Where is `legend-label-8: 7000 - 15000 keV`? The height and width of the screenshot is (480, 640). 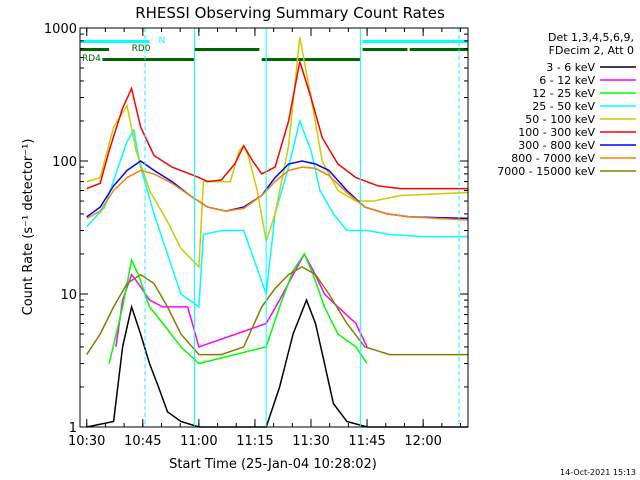
legend-label-8: 7000 - 15000 keV is located at coordinates (546, 171).